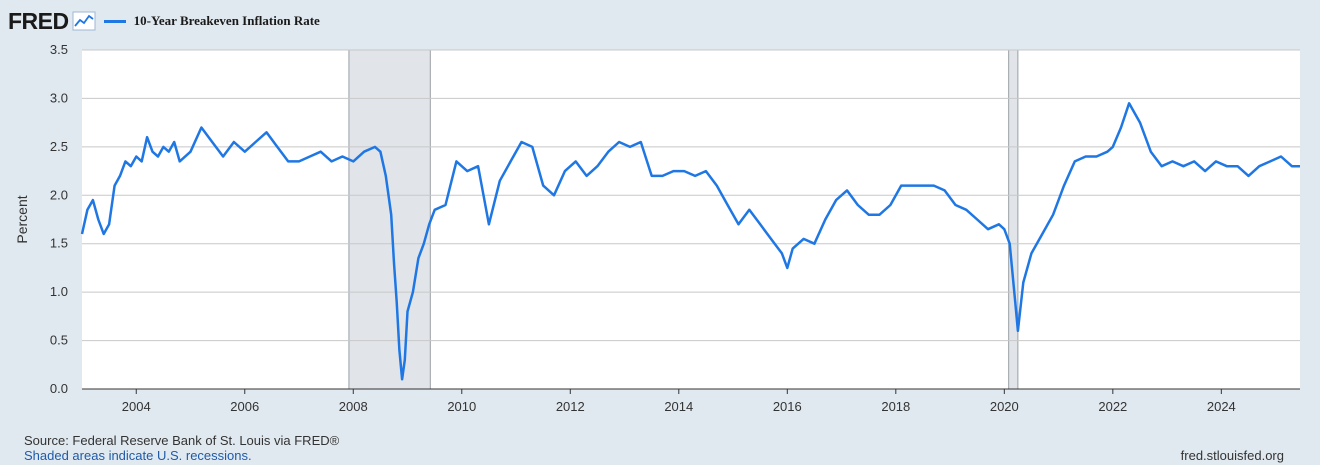  What do you see at coordinates (138, 455) in the screenshot?
I see `recession-note: Shaded areas indicate U.S. recessions.` at bounding box center [138, 455].